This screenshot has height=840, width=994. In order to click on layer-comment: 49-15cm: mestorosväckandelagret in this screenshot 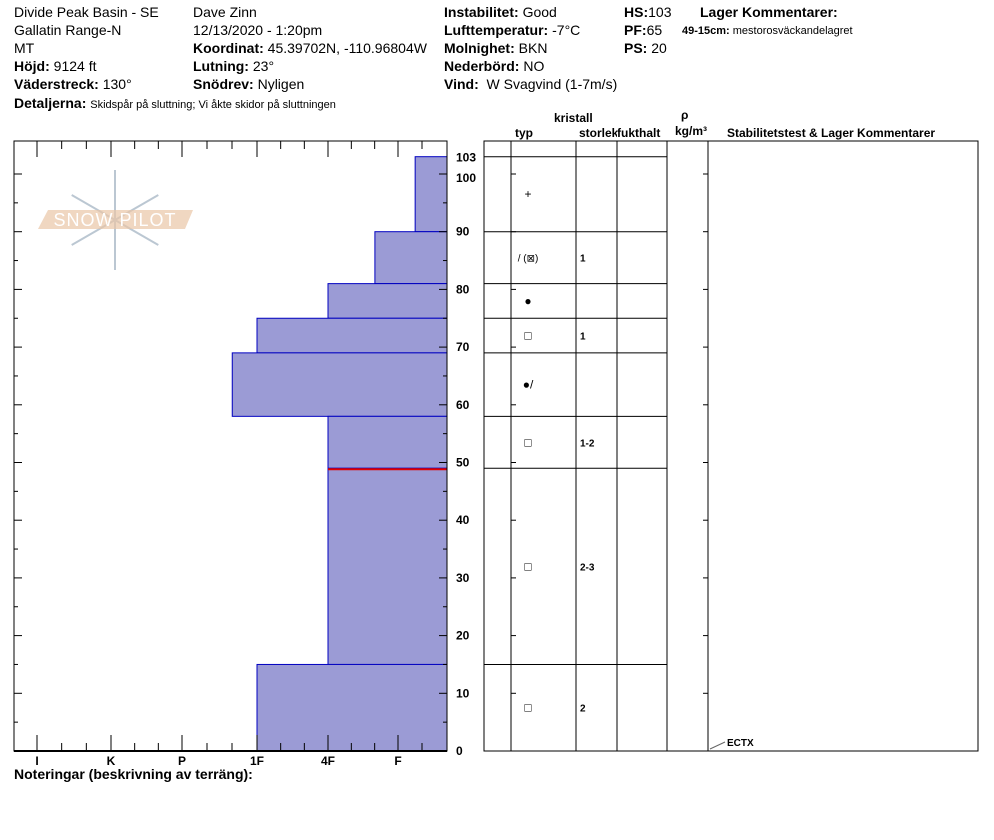, I will do `click(767, 31)`.